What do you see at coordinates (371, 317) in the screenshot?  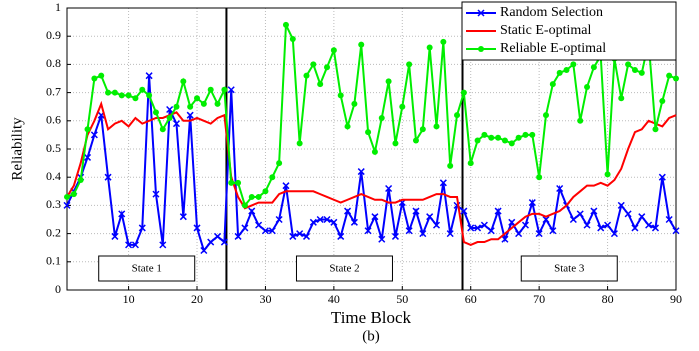 I see `x-axis-label: Time Block` at bounding box center [371, 317].